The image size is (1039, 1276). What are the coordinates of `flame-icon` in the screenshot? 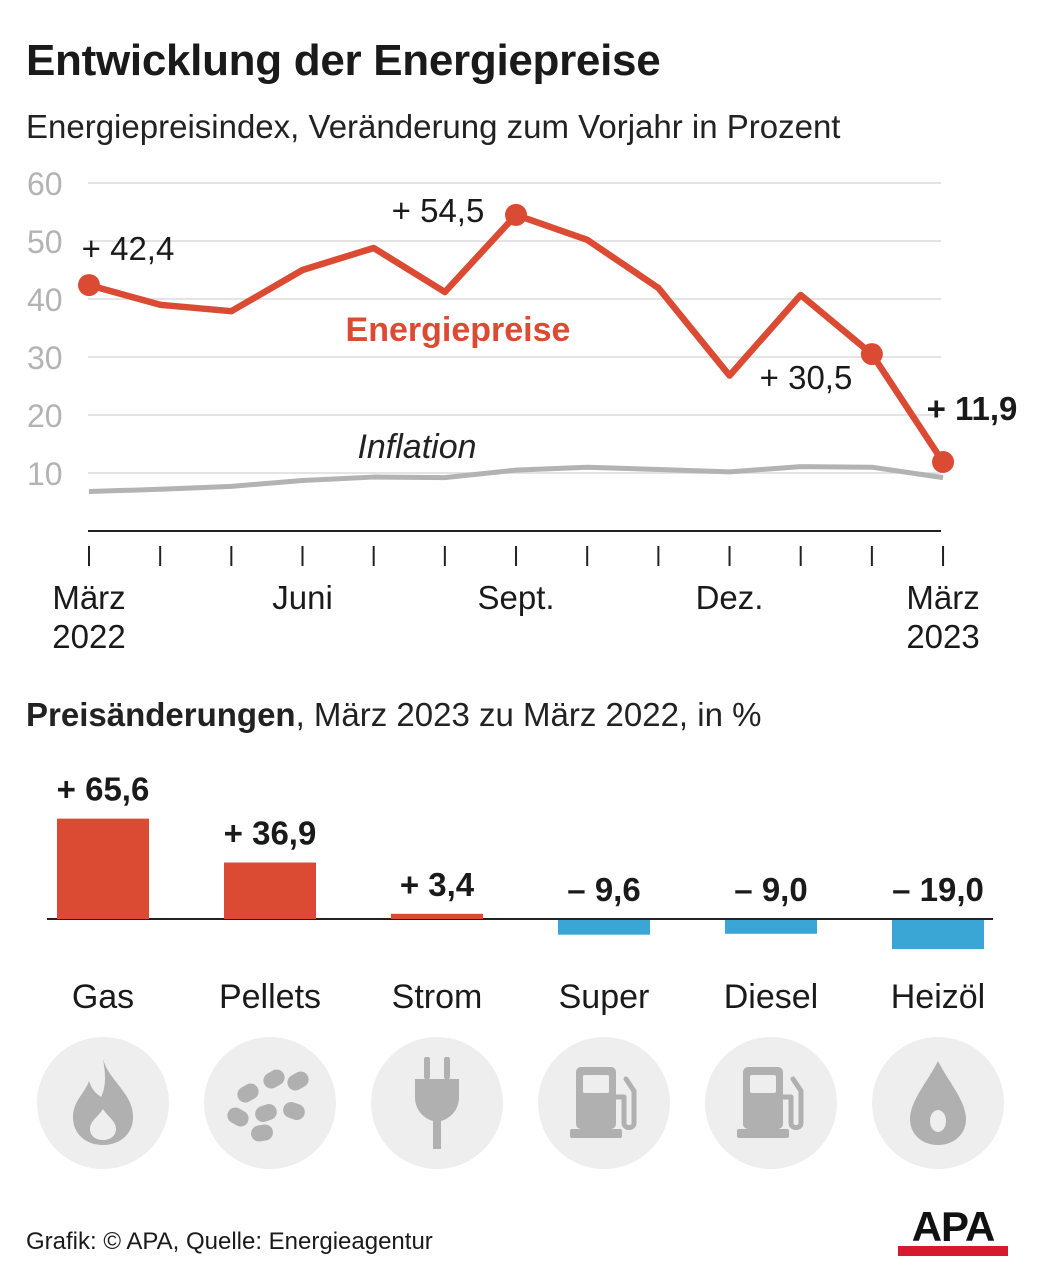 It's located at (103, 1102).